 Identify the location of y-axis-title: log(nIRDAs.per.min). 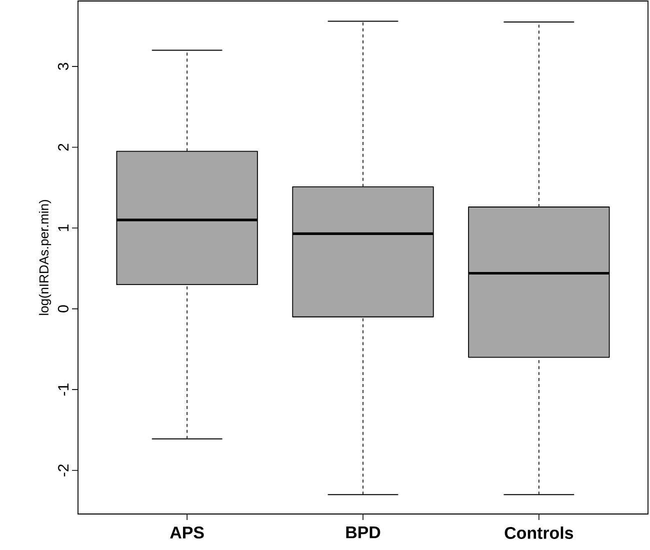
(45, 257).